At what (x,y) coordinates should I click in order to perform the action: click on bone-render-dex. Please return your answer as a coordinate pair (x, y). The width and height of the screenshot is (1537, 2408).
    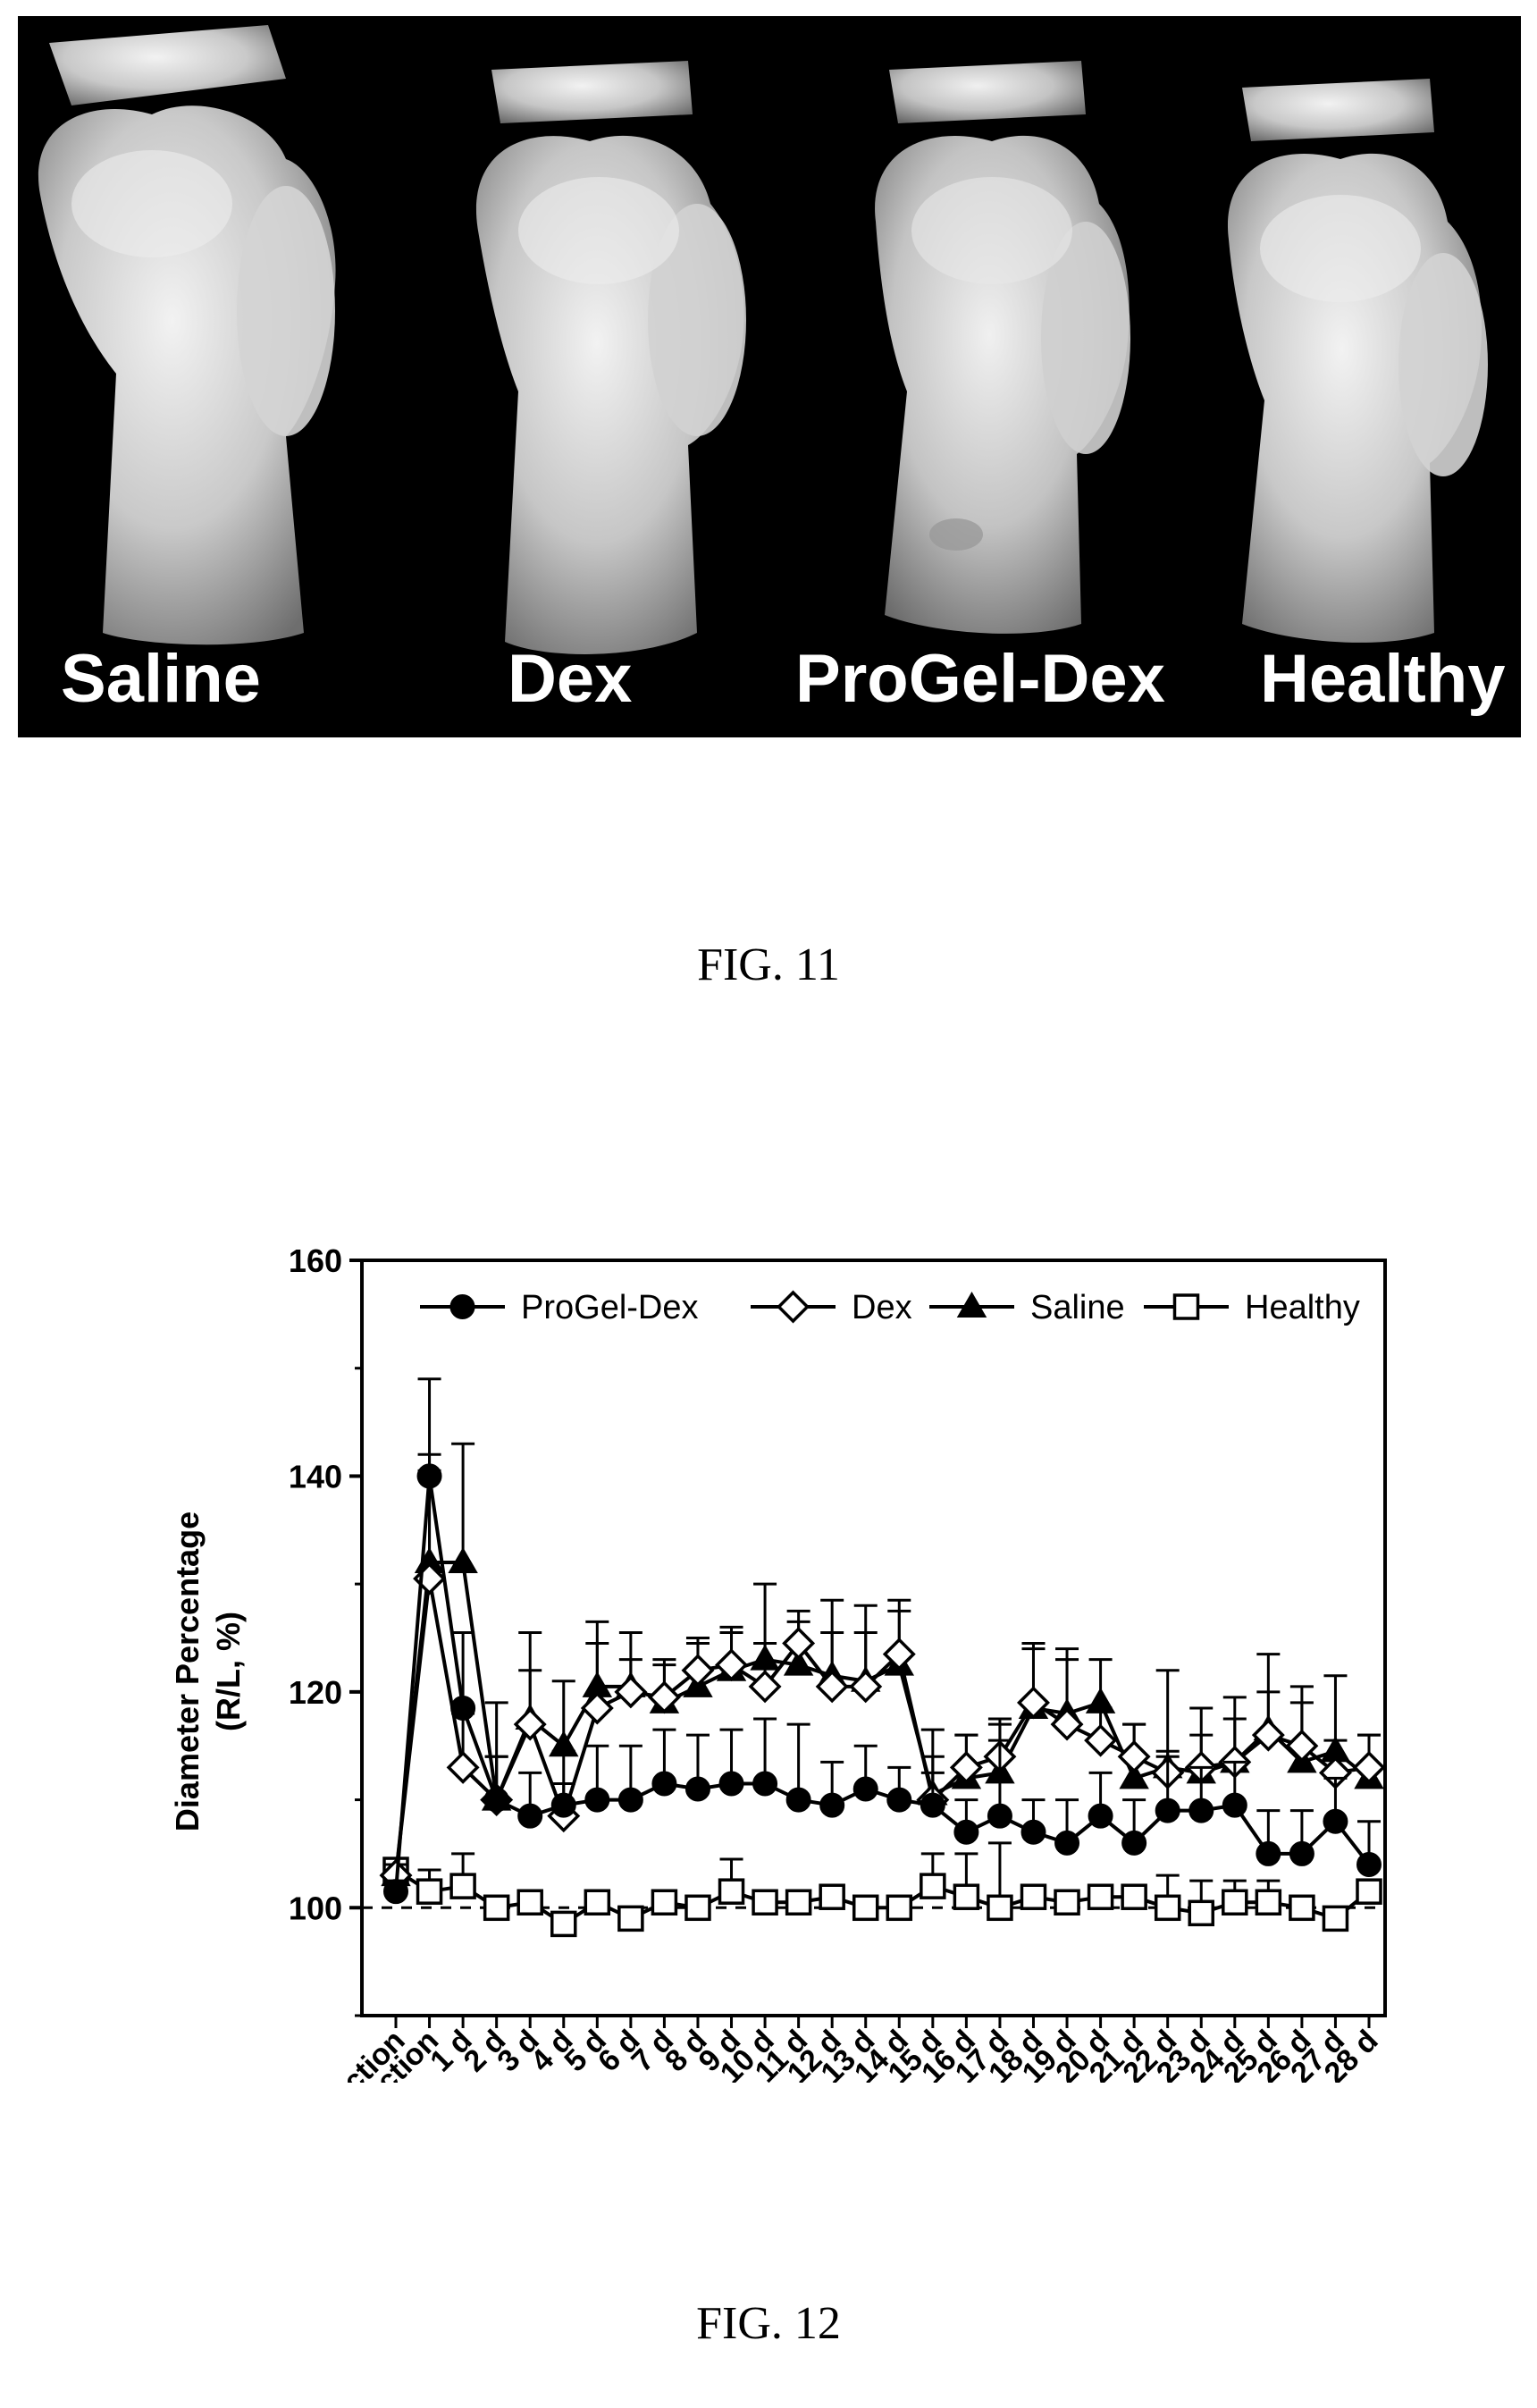
    Looking at the image, I should click on (611, 358).